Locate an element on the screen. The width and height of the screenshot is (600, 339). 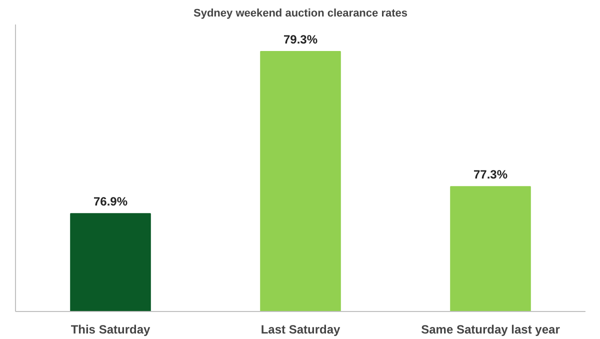
data-label: 79.3% is located at coordinates (300, 39).